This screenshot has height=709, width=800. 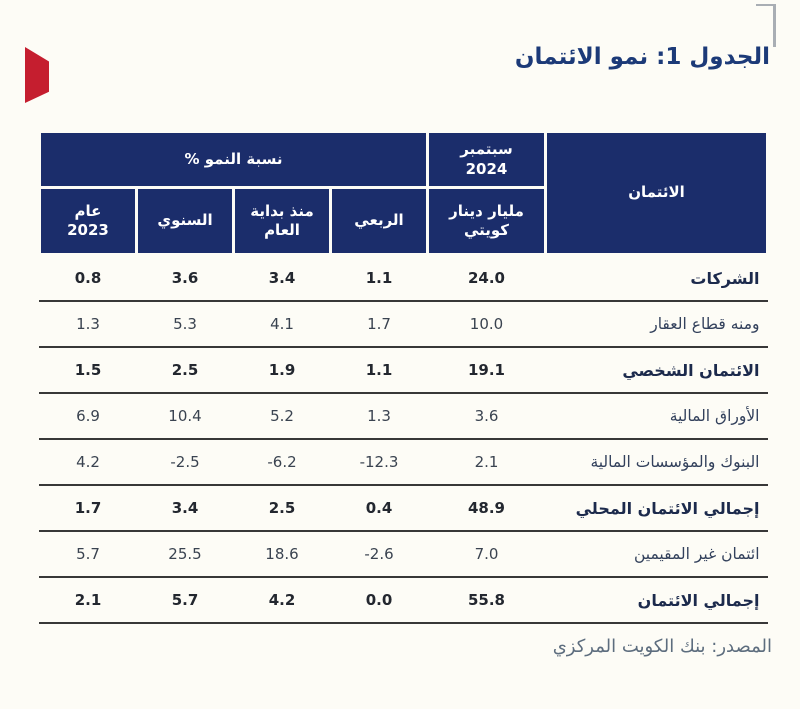 What do you see at coordinates (185, 278) in the screenshot?
I see `row-value-annual: 3.6` at bounding box center [185, 278].